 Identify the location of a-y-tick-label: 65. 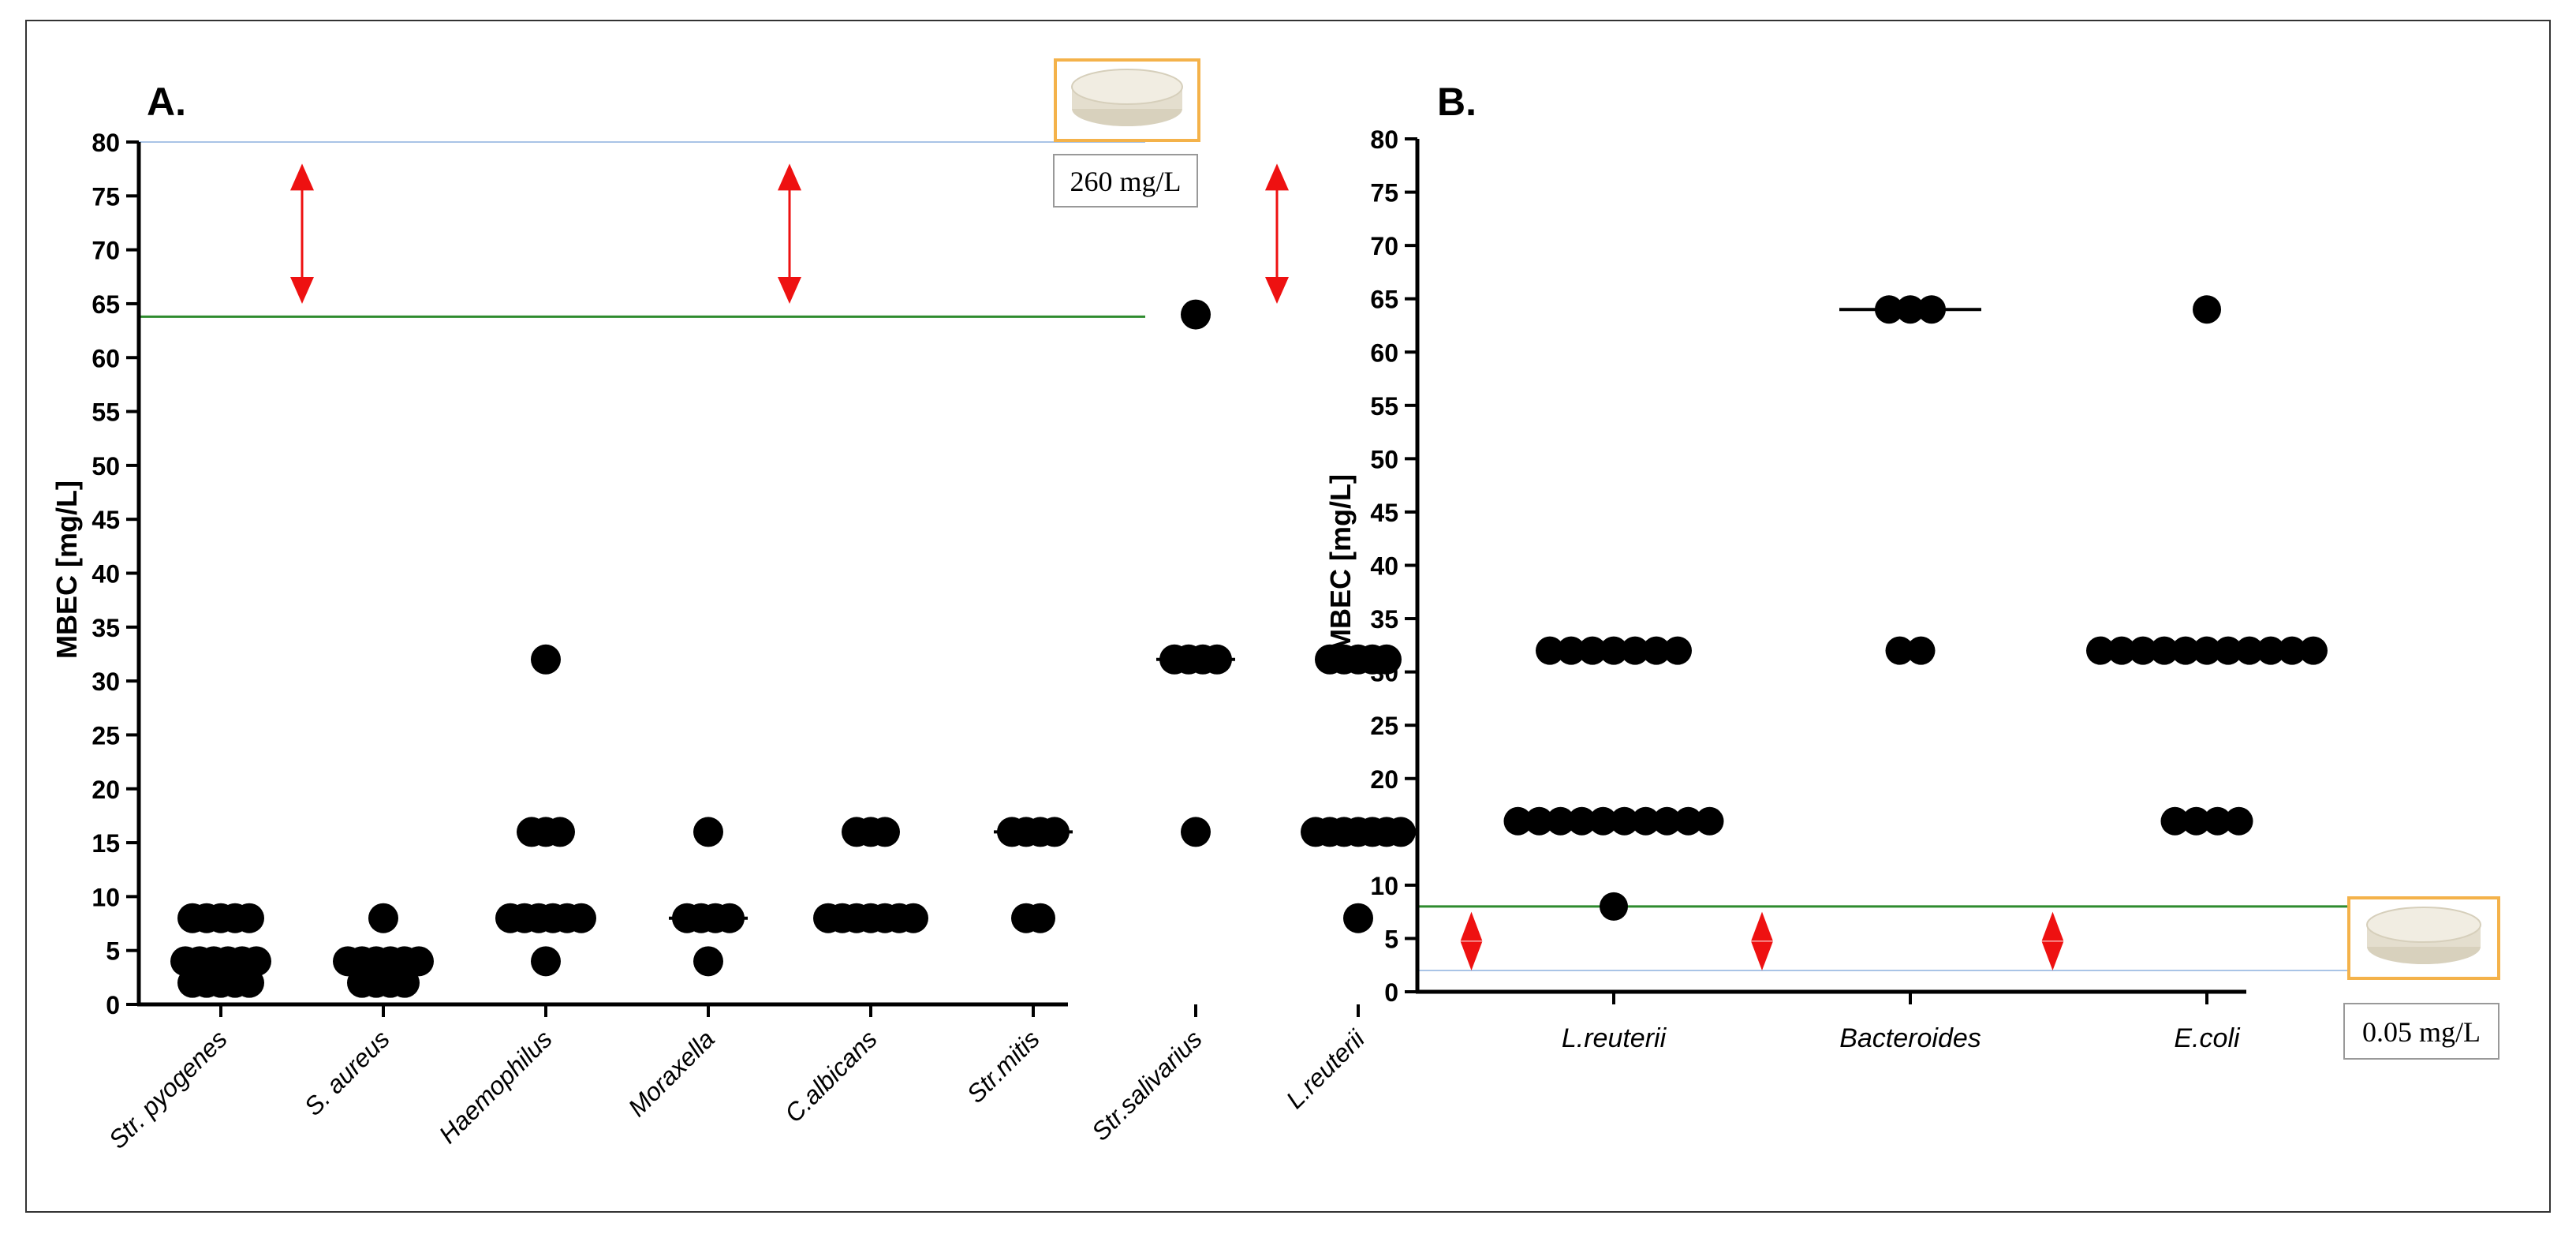
(105, 304).